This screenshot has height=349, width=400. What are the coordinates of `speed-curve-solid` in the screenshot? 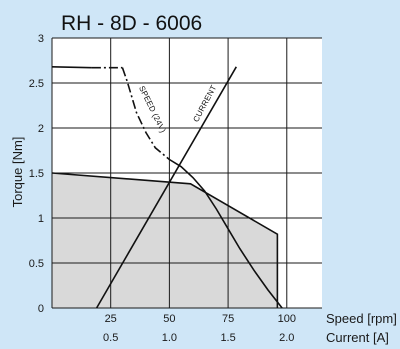 It's located at (225, 233).